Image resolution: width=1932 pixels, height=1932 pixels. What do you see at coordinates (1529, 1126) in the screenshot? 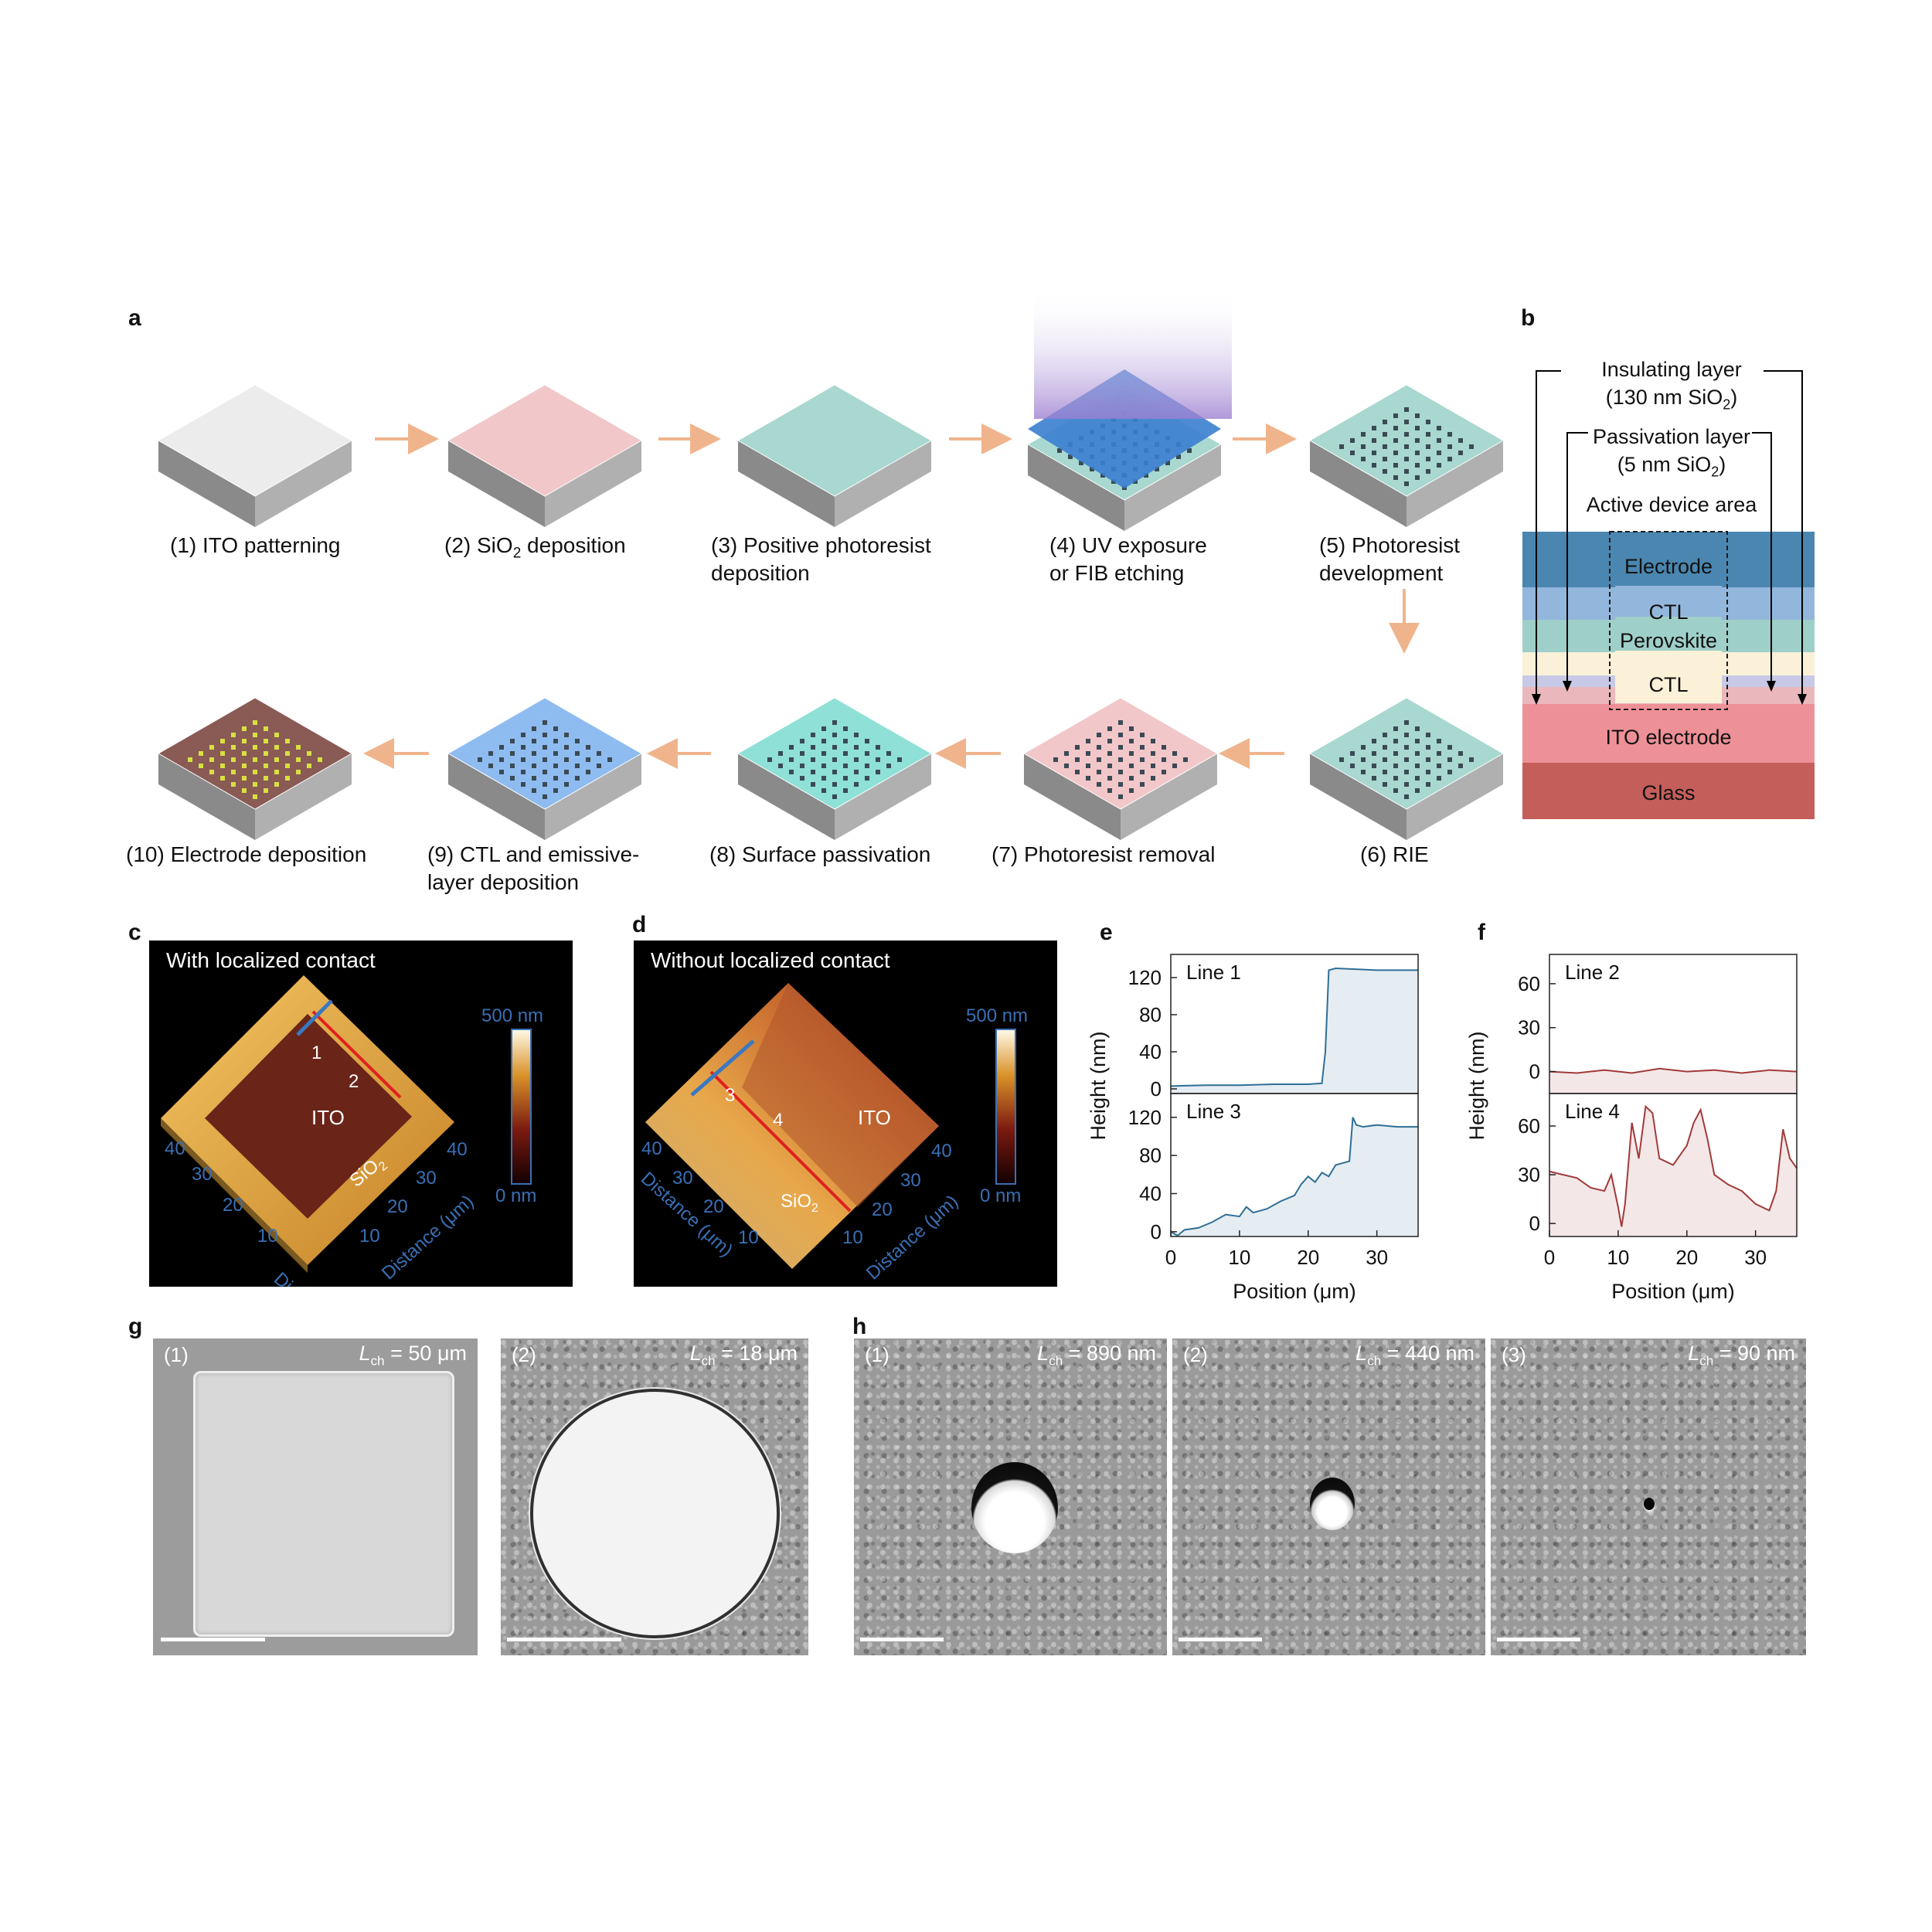
I see `y-tick-label: 60` at bounding box center [1529, 1126].